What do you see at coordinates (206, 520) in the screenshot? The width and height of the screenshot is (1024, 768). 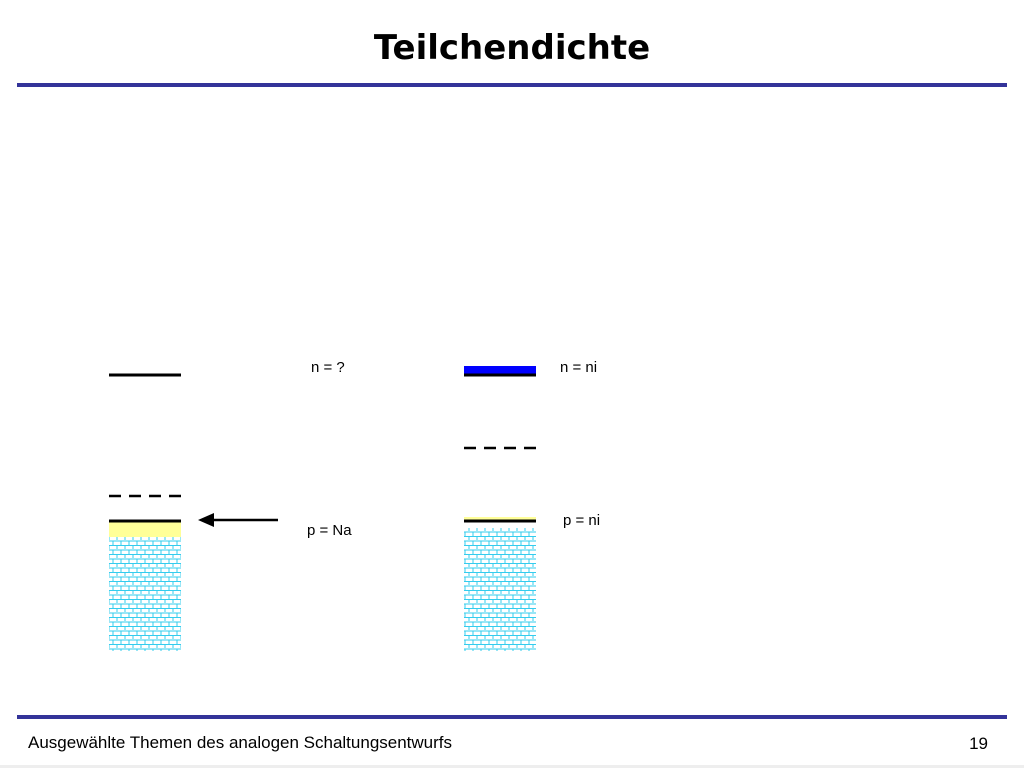 I see `left-arrow-icon` at bounding box center [206, 520].